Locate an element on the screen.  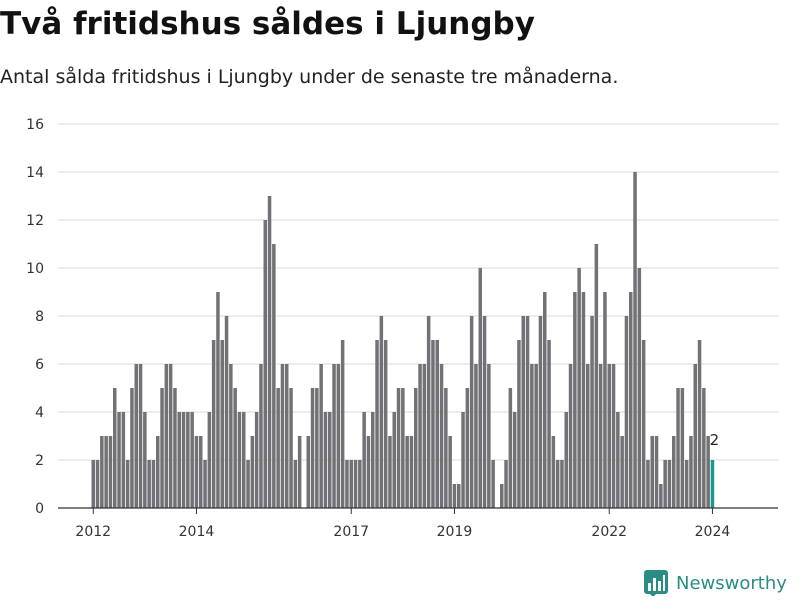
highlighted-bar is located at coordinates (712, 484).